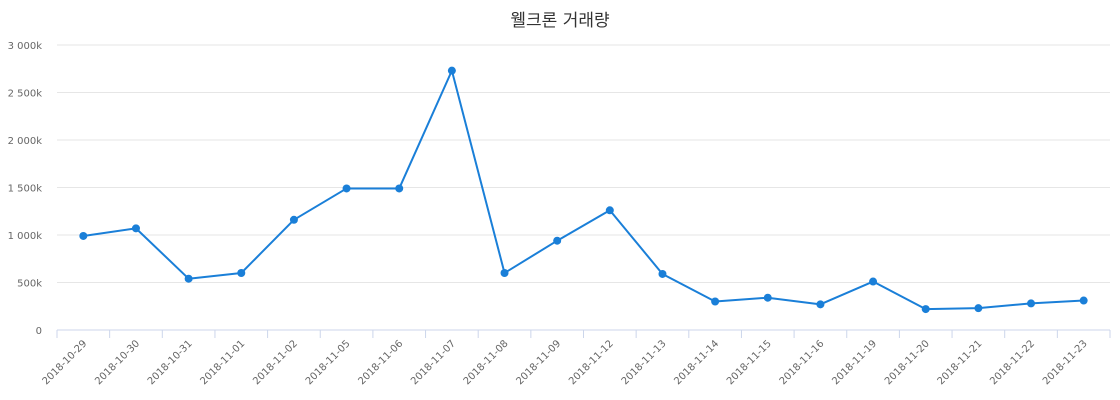 The width and height of the screenshot is (1120, 400). What do you see at coordinates (538, 362) in the screenshot?
I see `x-tick-label: 2018-11-09` at bounding box center [538, 362].